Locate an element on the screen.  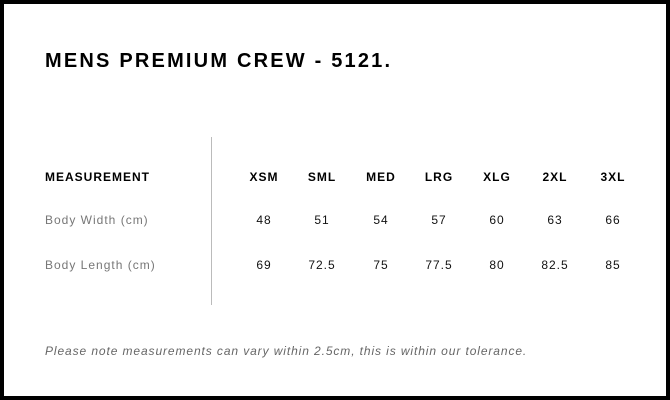
table-cell: 85 is located at coordinates (613, 265).